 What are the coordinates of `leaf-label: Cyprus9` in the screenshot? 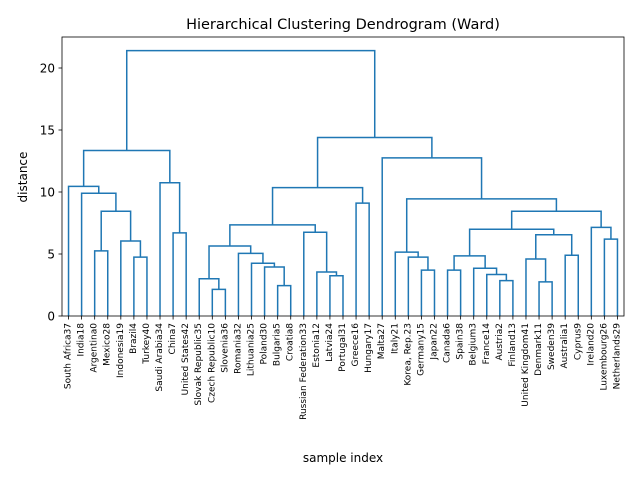 It's located at (578, 341).